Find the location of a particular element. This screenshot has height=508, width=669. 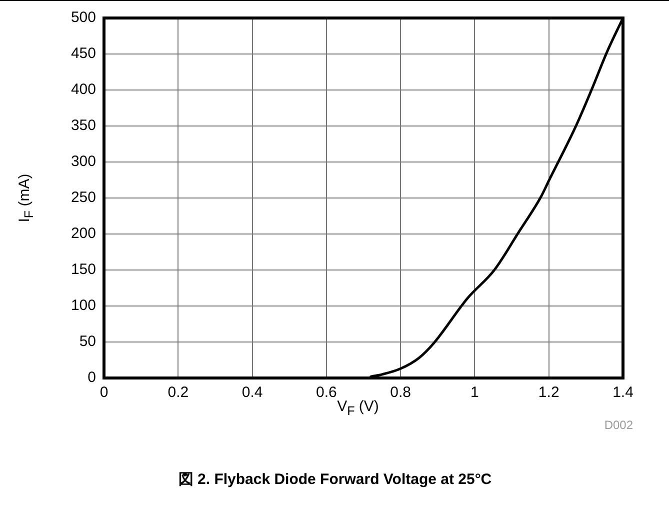

y-tick-label: 500 is located at coordinates (83, 17).